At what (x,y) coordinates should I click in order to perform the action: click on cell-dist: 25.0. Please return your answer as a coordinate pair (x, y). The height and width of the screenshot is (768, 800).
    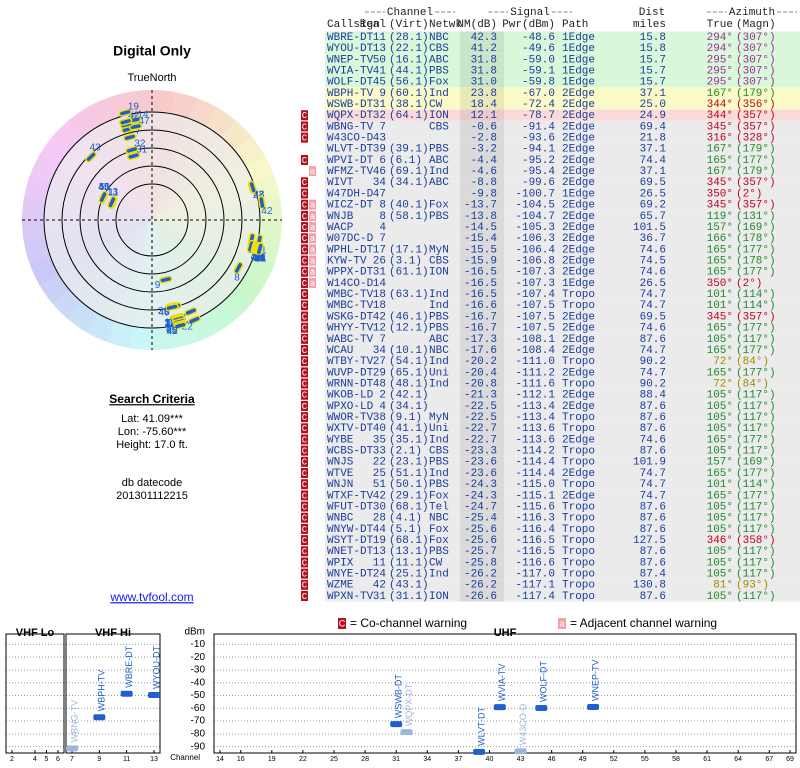
    Looking at the image, I should click on (653, 105).